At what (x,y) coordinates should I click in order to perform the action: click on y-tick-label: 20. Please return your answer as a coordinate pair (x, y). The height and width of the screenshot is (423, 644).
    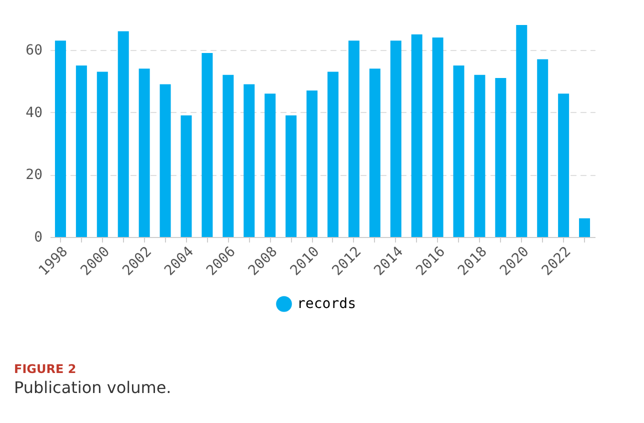
    Looking at the image, I should click on (34, 175).